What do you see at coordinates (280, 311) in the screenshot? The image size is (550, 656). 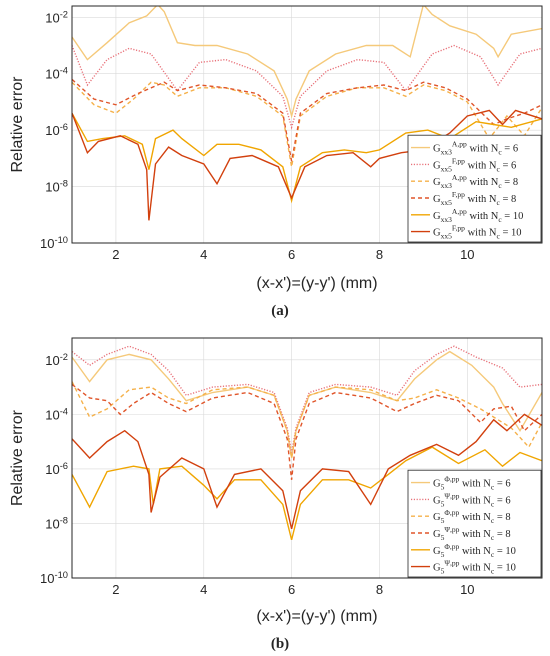 I see `panel-a-caption: (a)` at bounding box center [280, 311].